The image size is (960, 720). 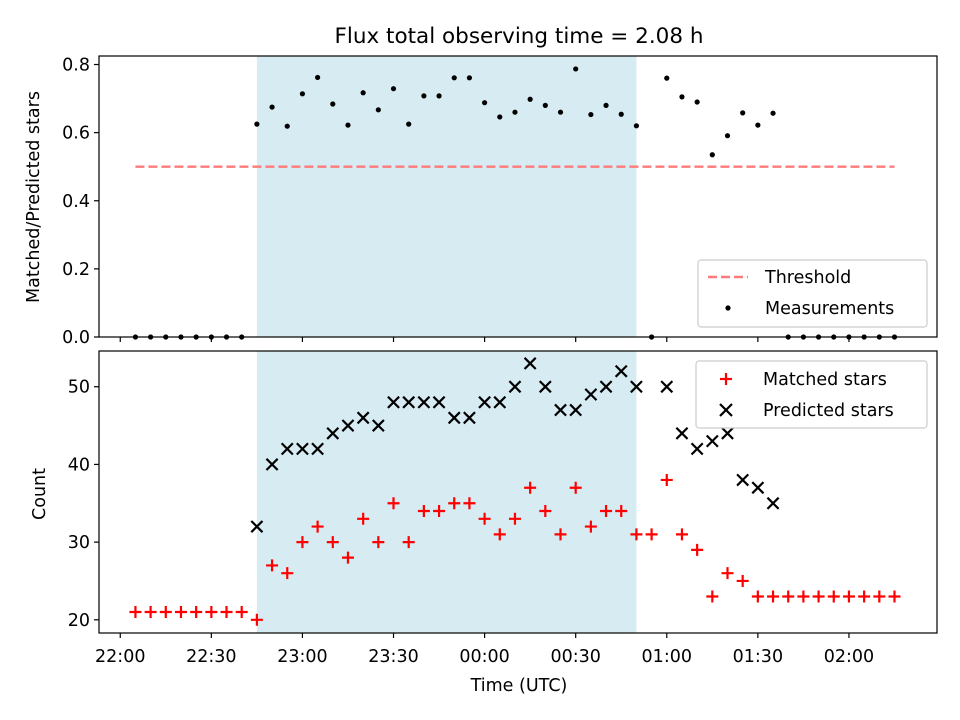 I want to click on top-y-tick-label: 0.0, so click(x=76, y=338).